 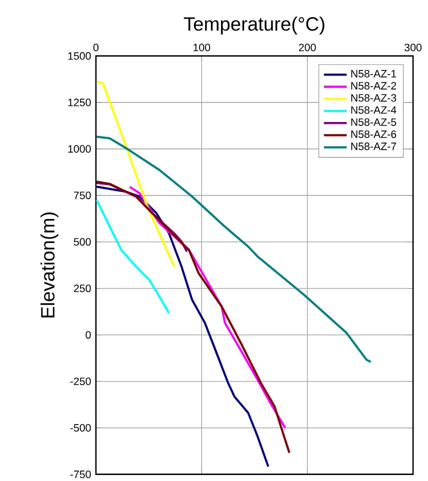 I want to click on x-tick-label: 0, so click(x=96, y=48).